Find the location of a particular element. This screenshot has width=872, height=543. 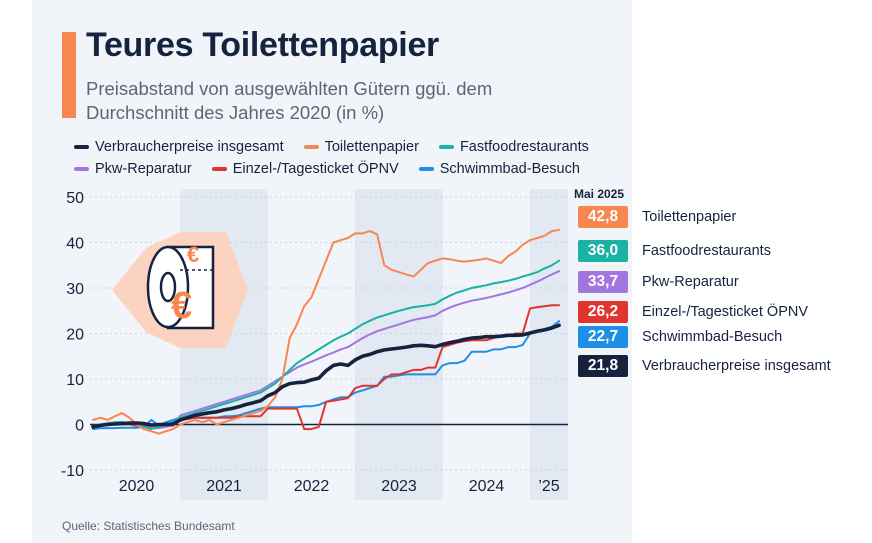

x-tick-label: 2022 is located at coordinates (312, 486).